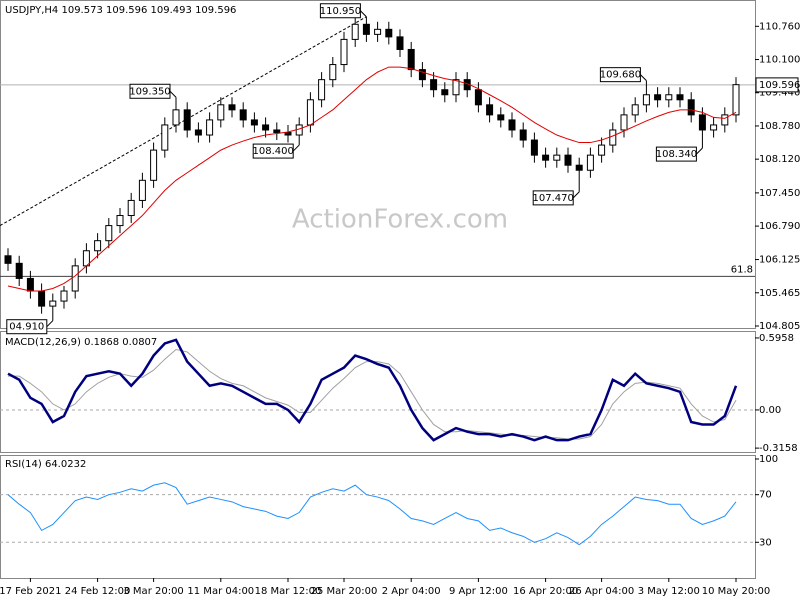 The width and height of the screenshot is (800, 600). What do you see at coordinates (779, 26) in the screenshot?
I see `y-tick-label: 110.760` at bounding box center [779, 26].